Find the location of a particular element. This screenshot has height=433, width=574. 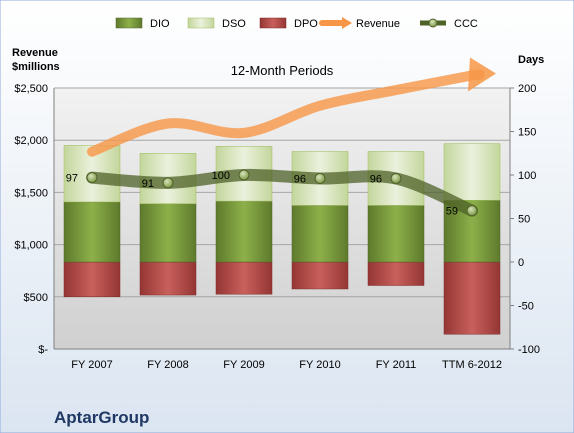

legend-swatch-ccc-dot is located at coordinates (433, 23).